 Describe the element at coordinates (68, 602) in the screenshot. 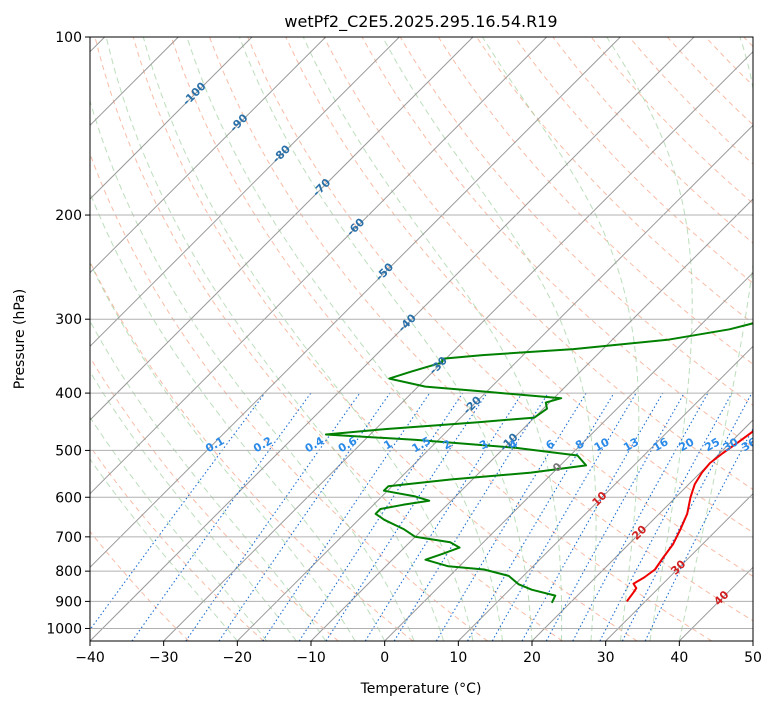

I see `y-tick-label: 900` at that location.